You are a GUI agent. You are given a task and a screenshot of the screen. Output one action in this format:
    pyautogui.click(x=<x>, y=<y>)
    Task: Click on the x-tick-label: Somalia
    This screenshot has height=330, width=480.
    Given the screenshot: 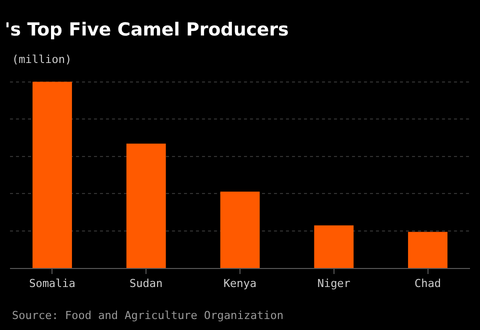 What is the action you would take?
    pyautogui.click(x=52, y=283)
    